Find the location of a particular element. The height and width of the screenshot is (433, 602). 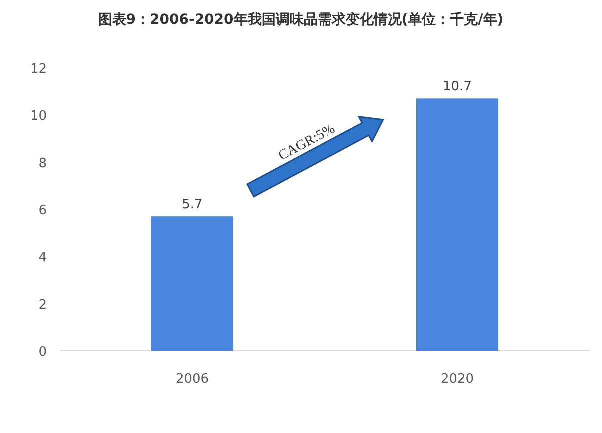

y-tick-label: 4 is located at coordinates (42, 258).